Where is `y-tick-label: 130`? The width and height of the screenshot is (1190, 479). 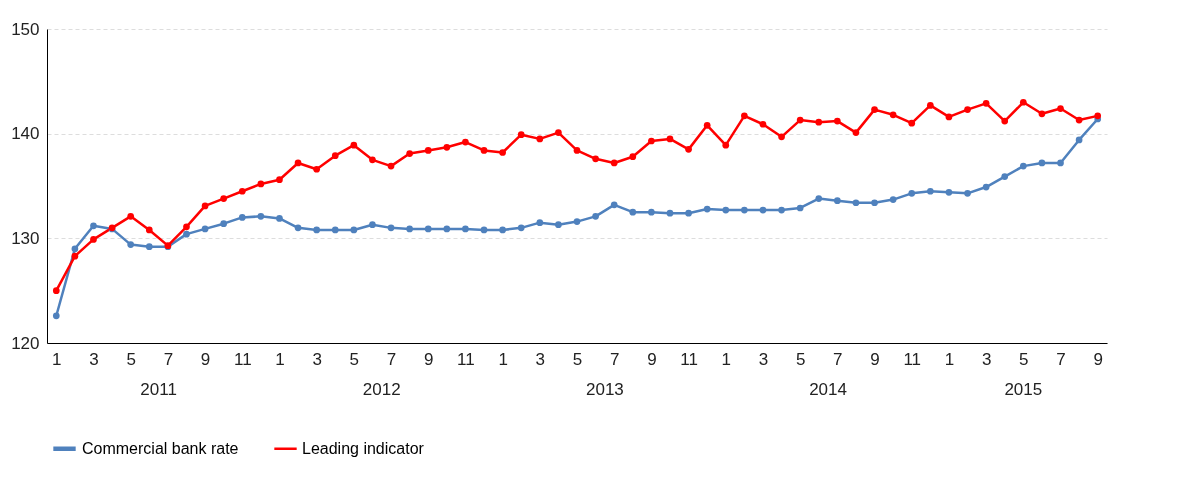
y-tick-label: 130 is located at coordinates (25, 238).